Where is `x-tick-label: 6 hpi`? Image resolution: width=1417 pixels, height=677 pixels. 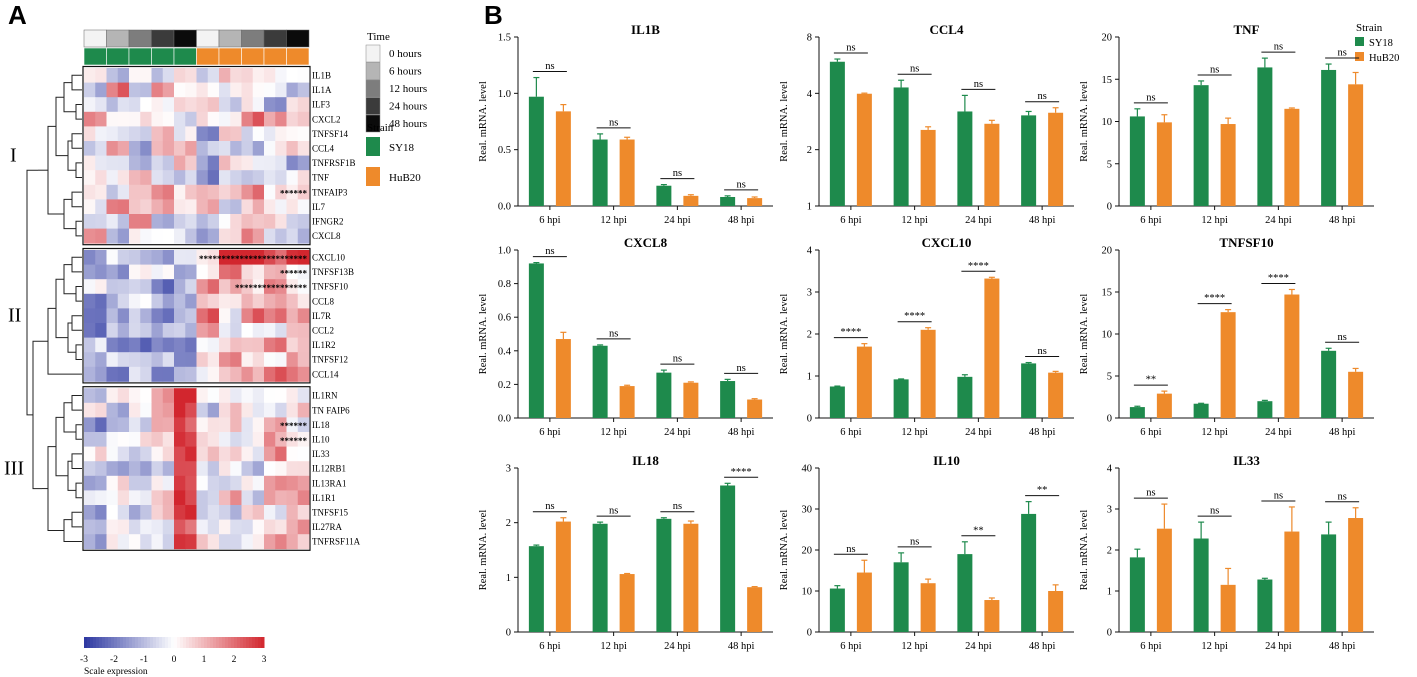 x-tick-label: 6 hpi is located at coordinates (549, 220).